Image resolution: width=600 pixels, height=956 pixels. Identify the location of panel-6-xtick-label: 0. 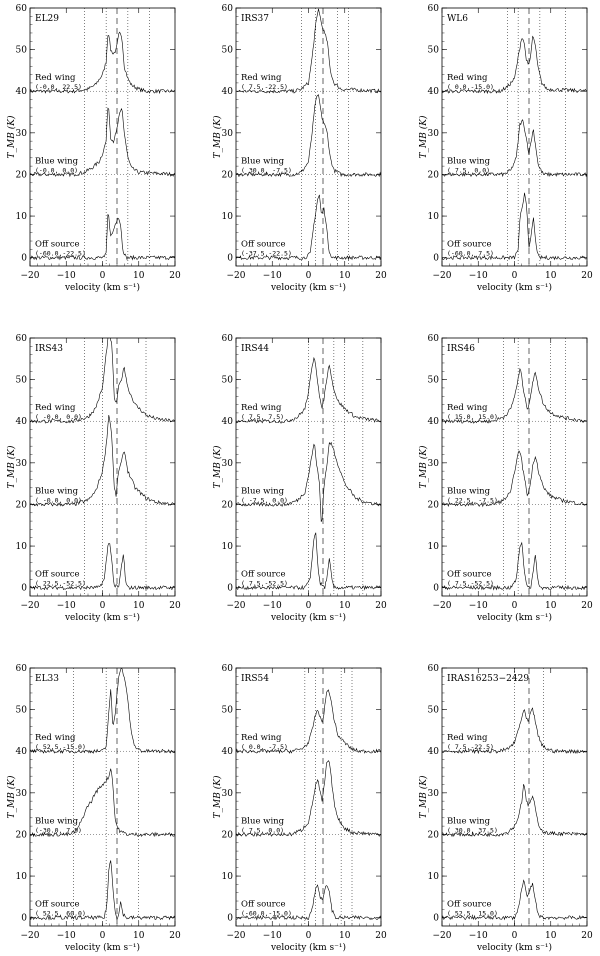
(515, 606).